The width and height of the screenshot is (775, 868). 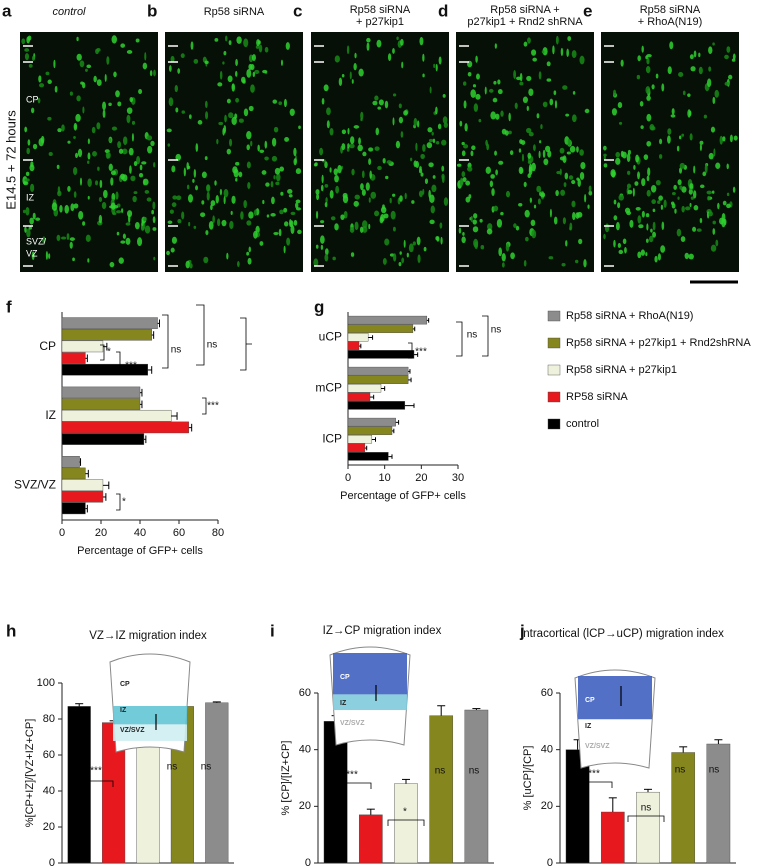 What do you see at coordinates (622, 634) in the screenshot?
I see `chart-title: Intracortical (lCP→uCP) migration index` at bounding box center [622, 634].